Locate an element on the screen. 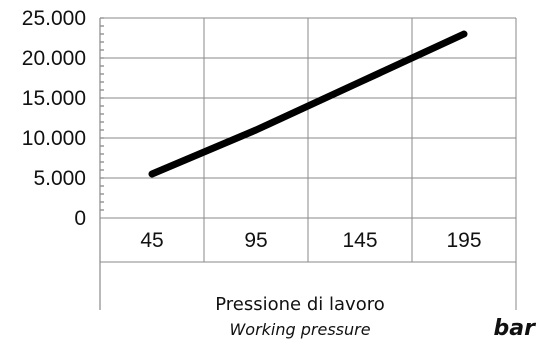  x-tick-label: 45 is located at coordinates (151, 240).